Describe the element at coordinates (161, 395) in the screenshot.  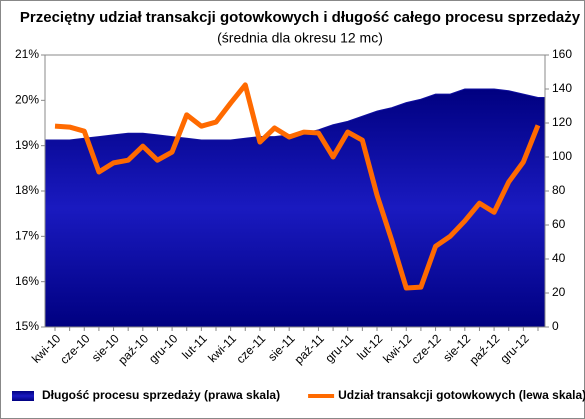
I see `legend-label: Długość procesu sprzedaży (prawa skala)` at that location.